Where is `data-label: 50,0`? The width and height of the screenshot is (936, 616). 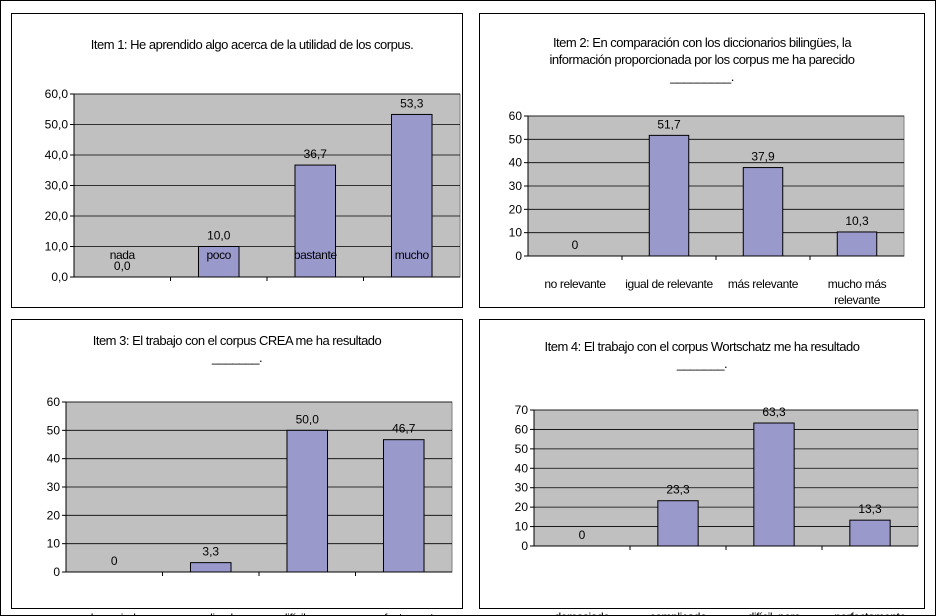 data-label: 50,0 is located at coordinates (308, 419).